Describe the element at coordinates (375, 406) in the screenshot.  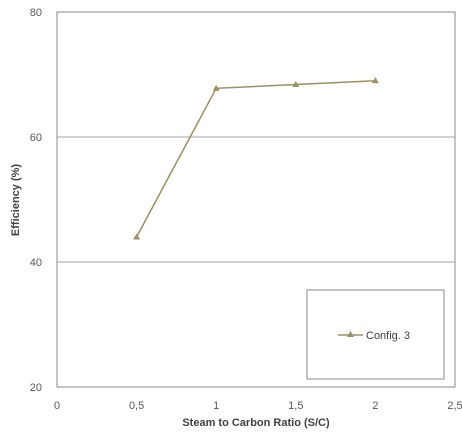
I see `x-tick-label: 2` at that location.